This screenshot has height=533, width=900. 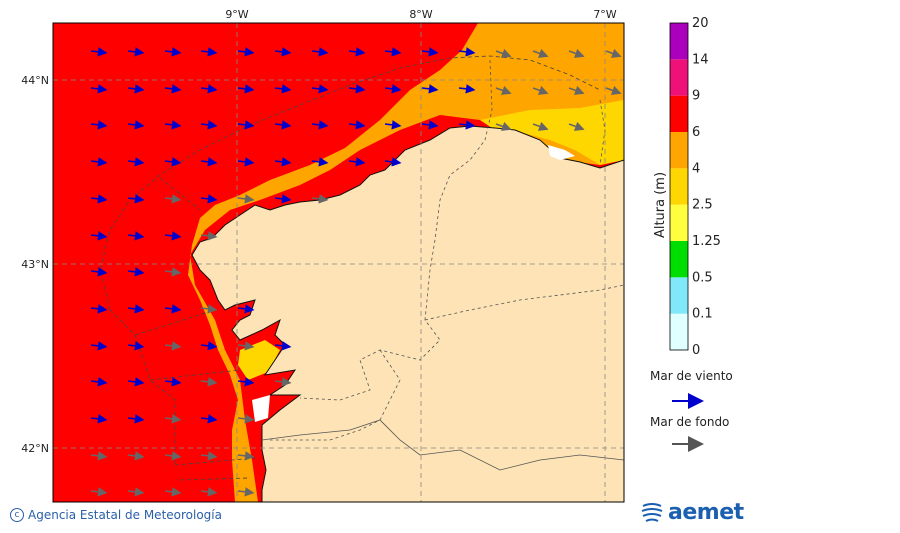 I want to click on legend-swell-label: Mar de fondo, so click(x=689, y=422).